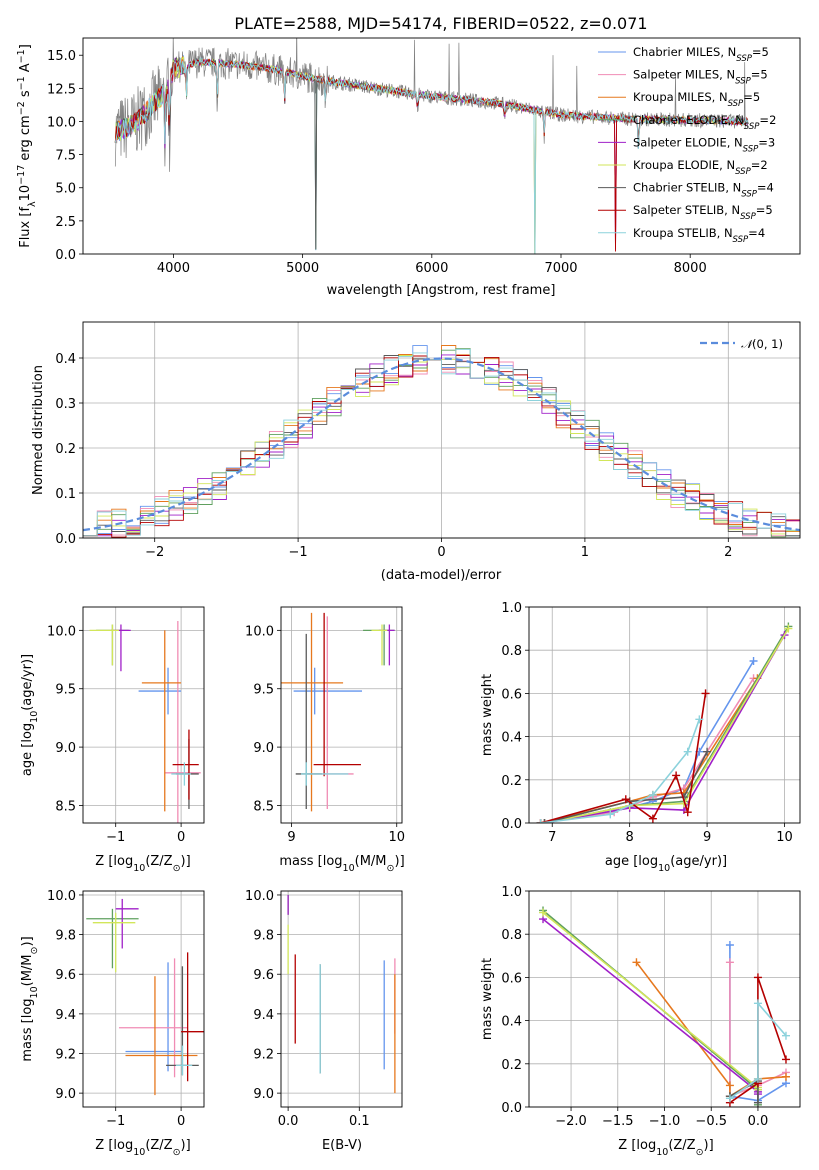 This screenshot has width=819, height=1170. What do you see at coordinates (511, 1065) in the screenshot?
I see `y-tick-label: 0.2` at bounding box center [511, 1065].